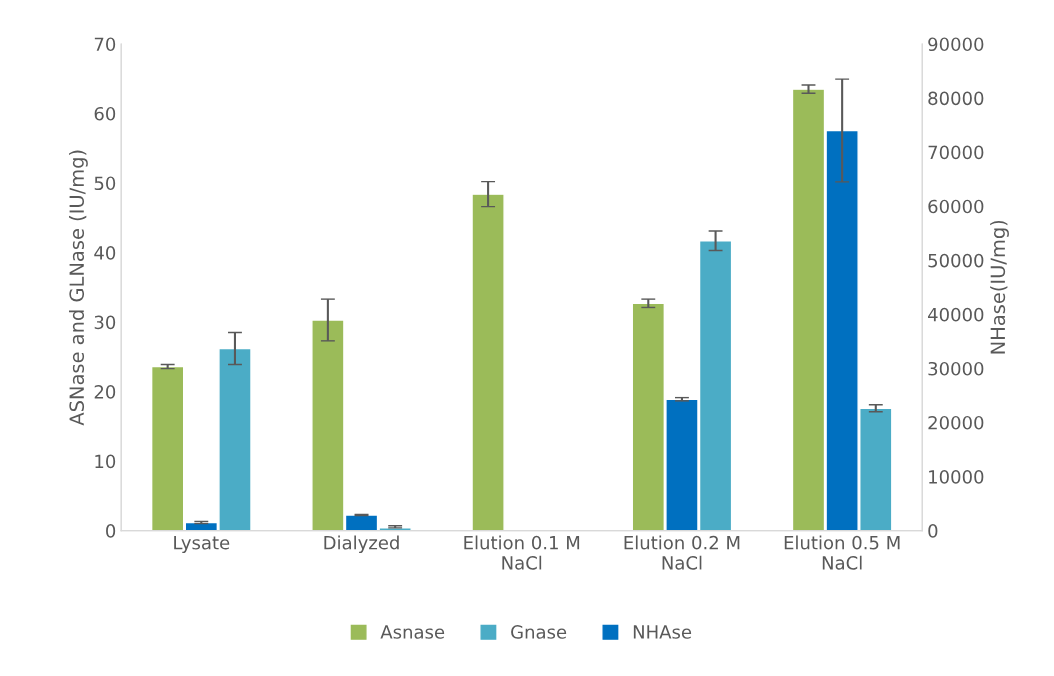  I want to click on y2-tick-label: 90000, so click(956, 44).